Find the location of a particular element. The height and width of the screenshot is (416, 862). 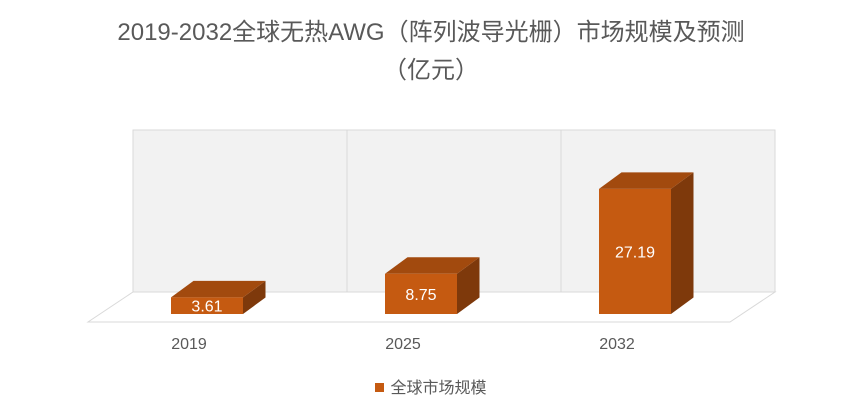

chart-x-tick-labels: 2019 2025 2032 is located at coordinates (403, 344).